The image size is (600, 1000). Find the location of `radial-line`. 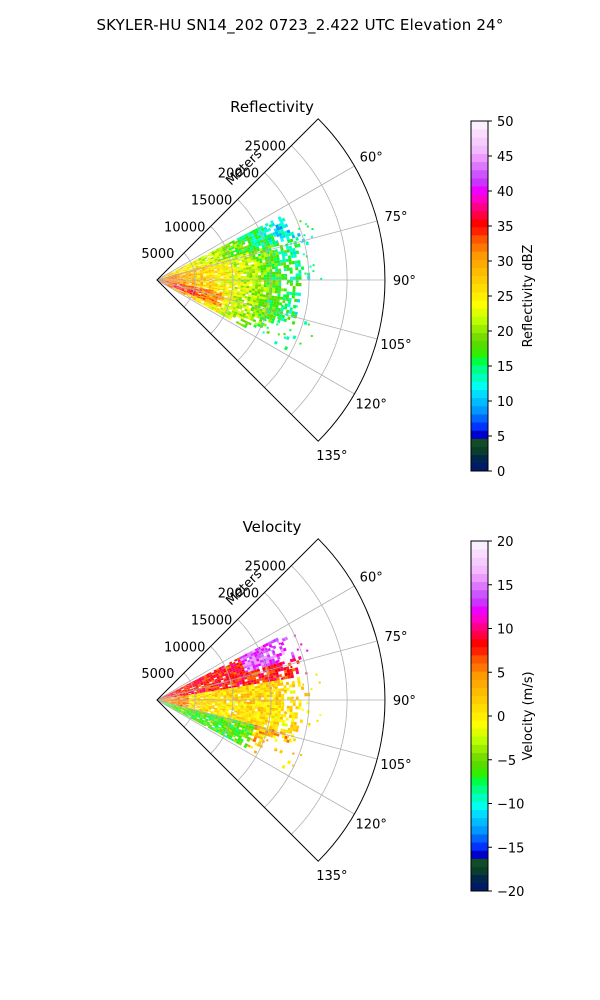

radial-line is located at coordinates (267, 250).